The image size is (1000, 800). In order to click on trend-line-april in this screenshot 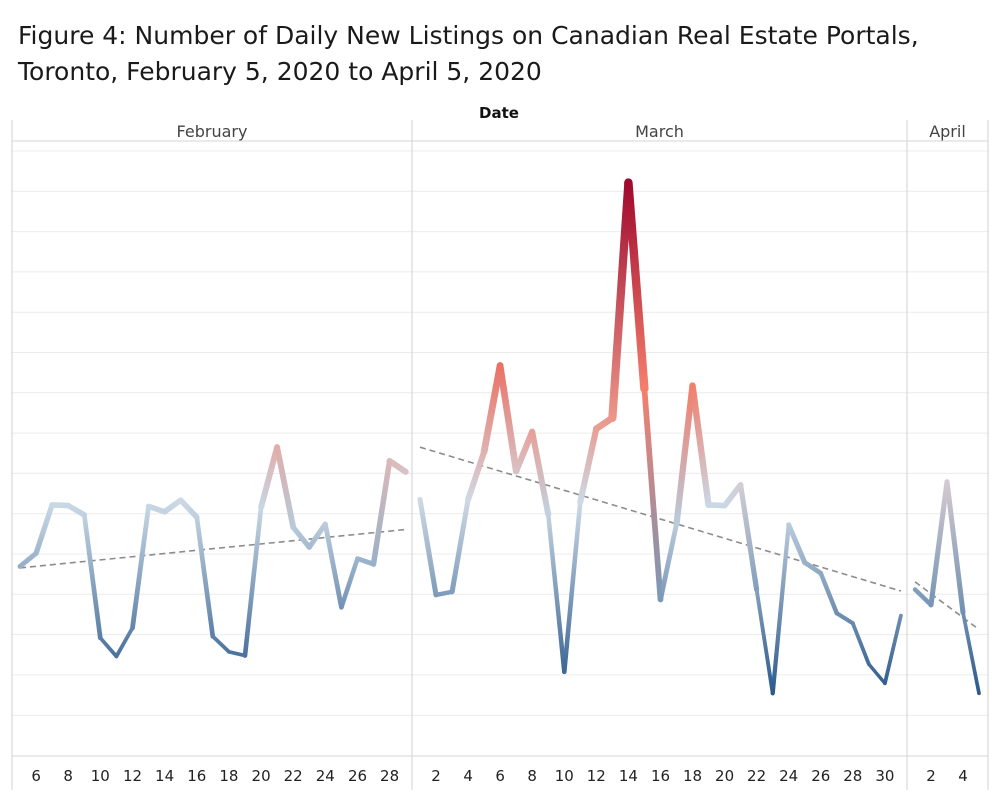, I will do `click(947, 606)`.